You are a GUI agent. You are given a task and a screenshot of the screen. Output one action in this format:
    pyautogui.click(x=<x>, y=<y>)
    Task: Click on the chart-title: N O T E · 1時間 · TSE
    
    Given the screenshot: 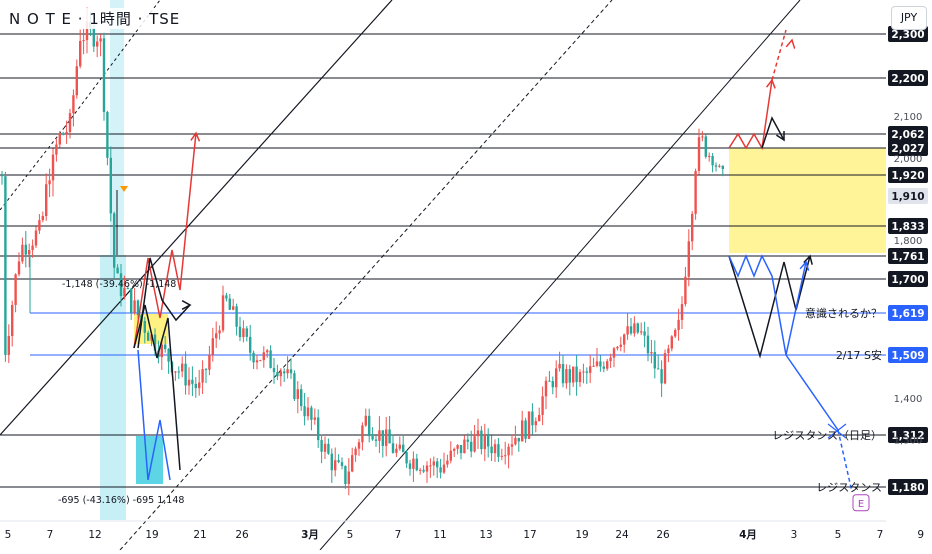 What is the action you would take?
    pyautogui.click(x=95, y=18)
    